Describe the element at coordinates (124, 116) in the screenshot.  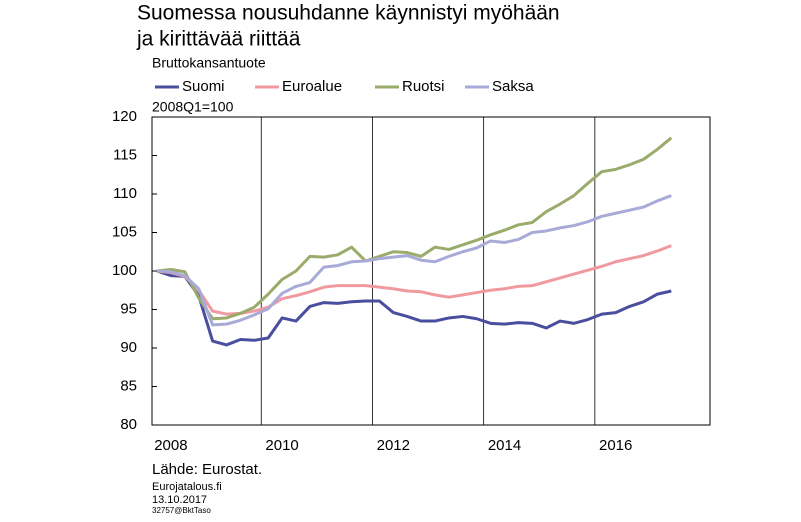
I see `y-tick-label: 120` at that location.